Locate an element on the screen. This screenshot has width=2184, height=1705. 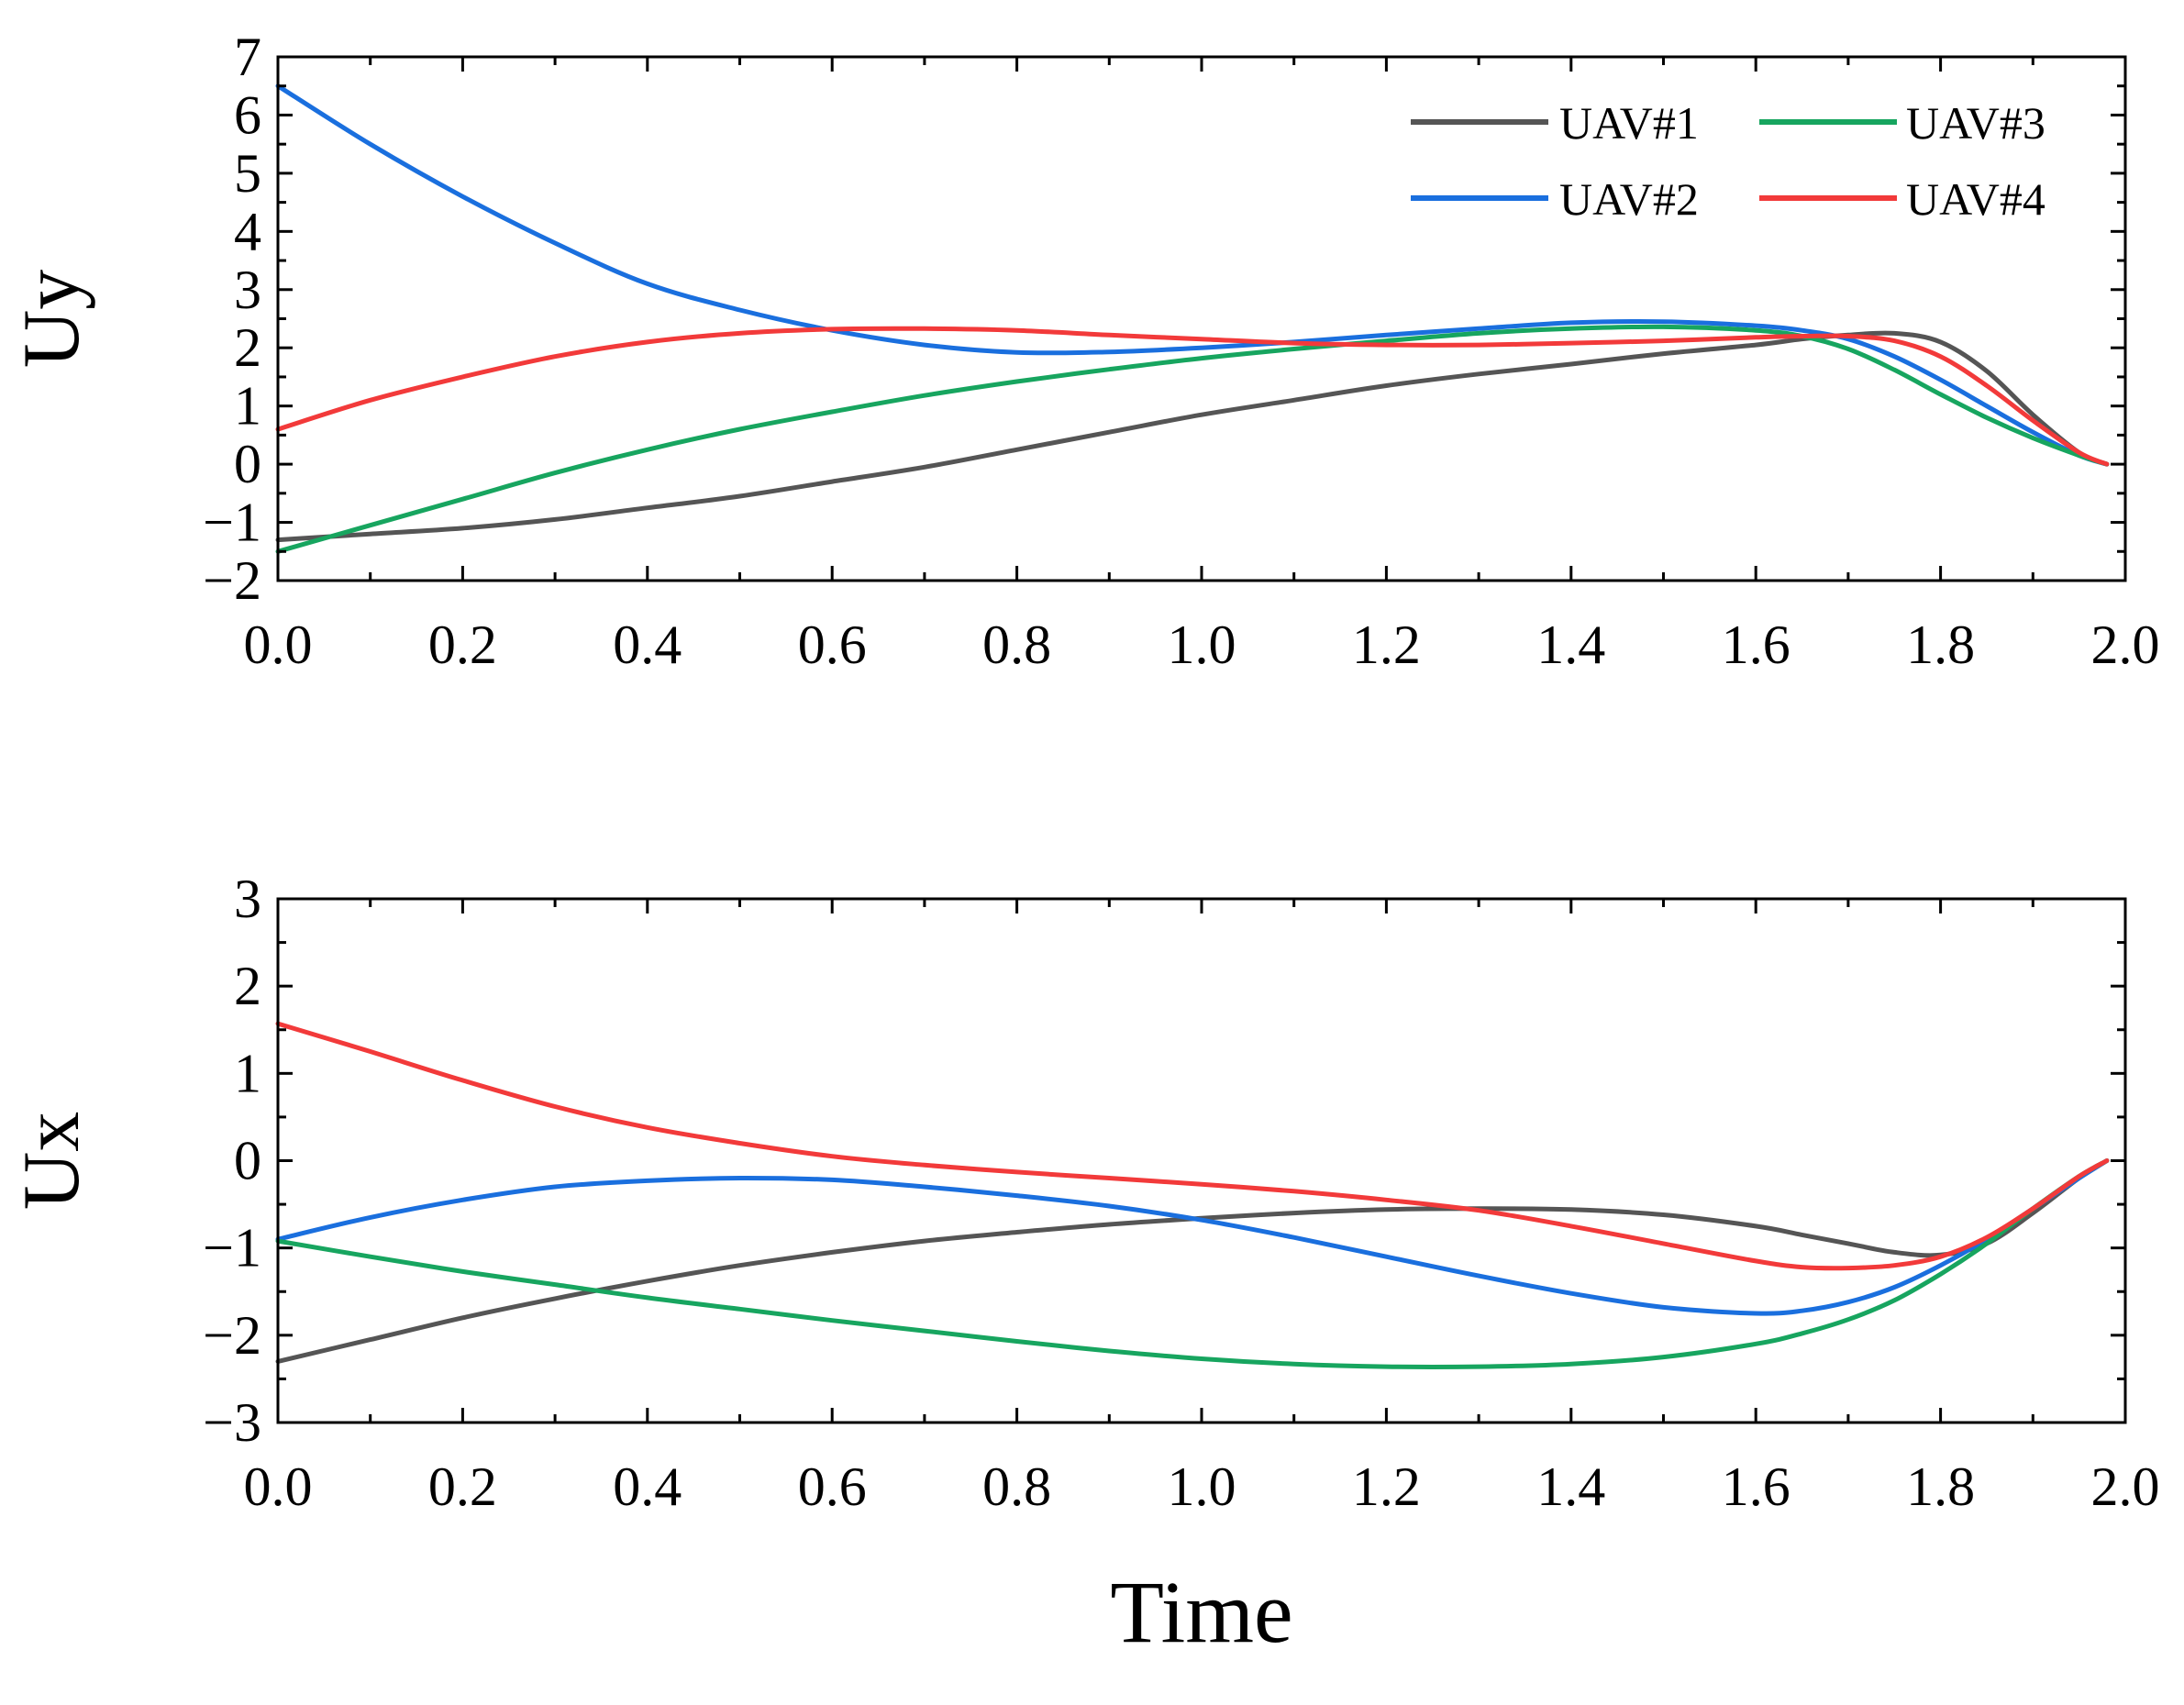
ux-y-tick-label: 3 is located at coordinates (247, 899).